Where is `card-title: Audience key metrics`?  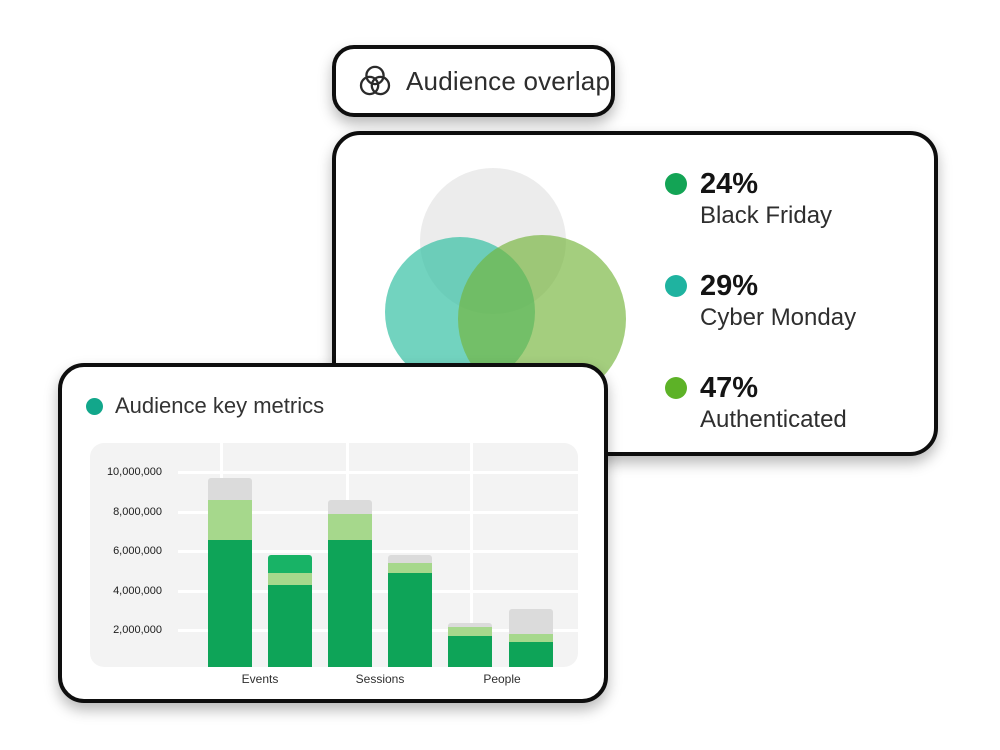
card-title: Audience key metrics is located at coordinates (220, 405).